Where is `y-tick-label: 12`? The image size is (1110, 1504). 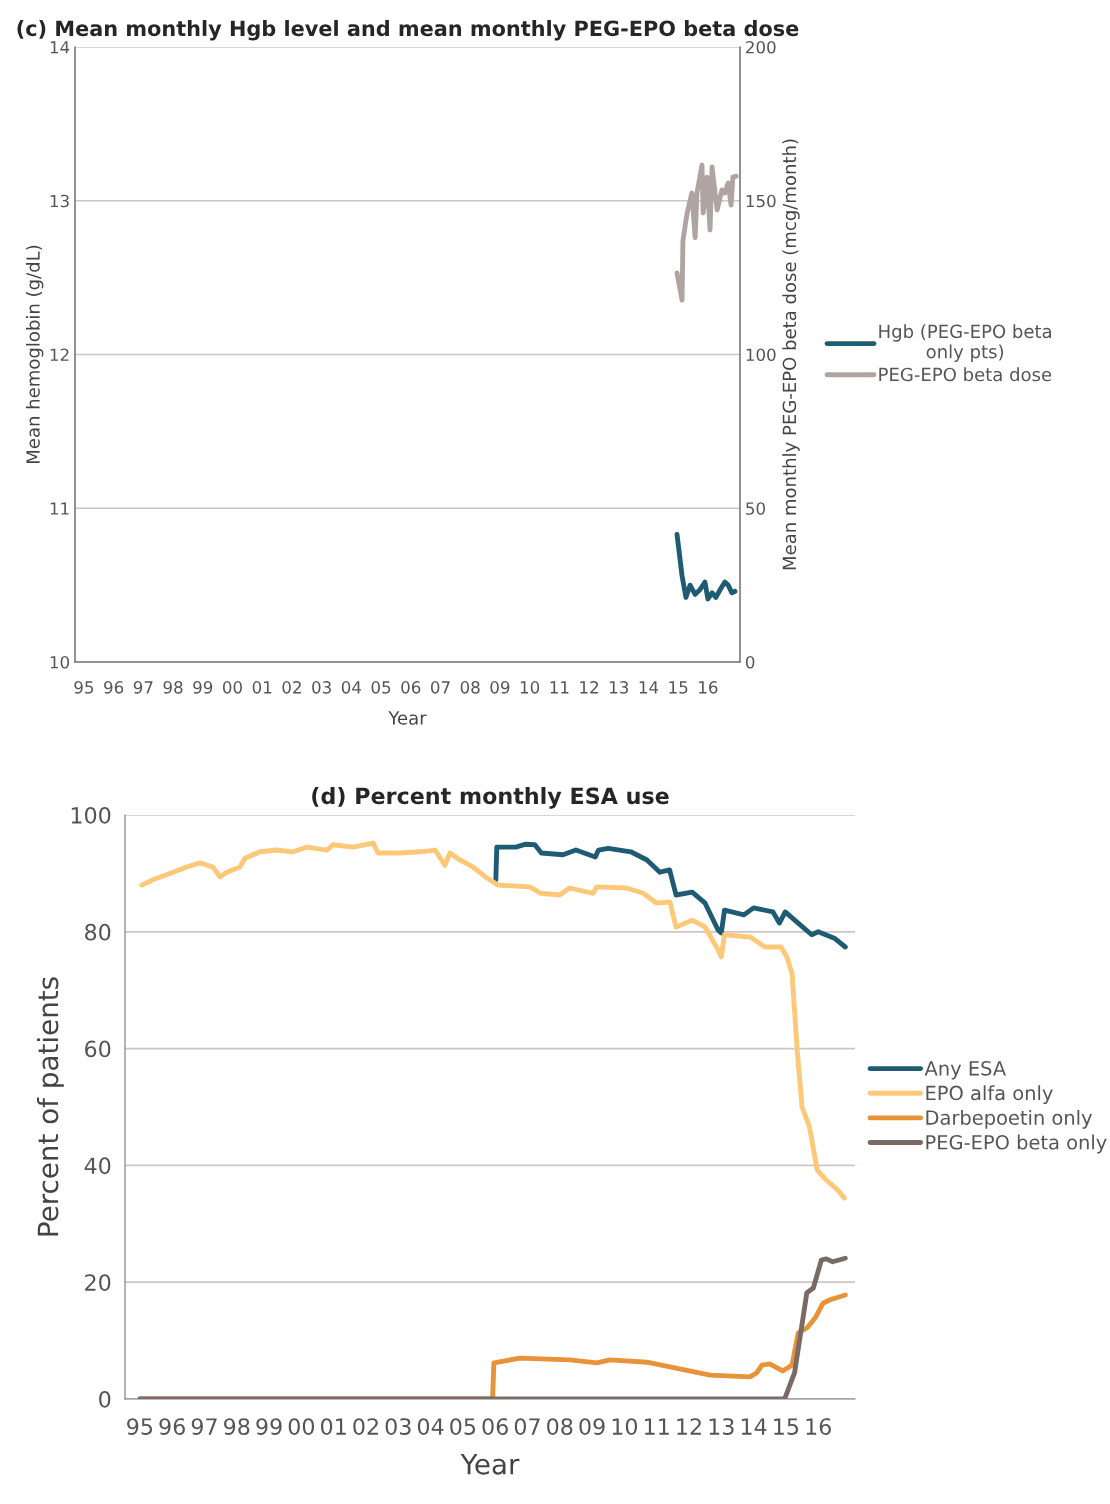
y-tick-label: 12 is located at coordinates (59, 354).